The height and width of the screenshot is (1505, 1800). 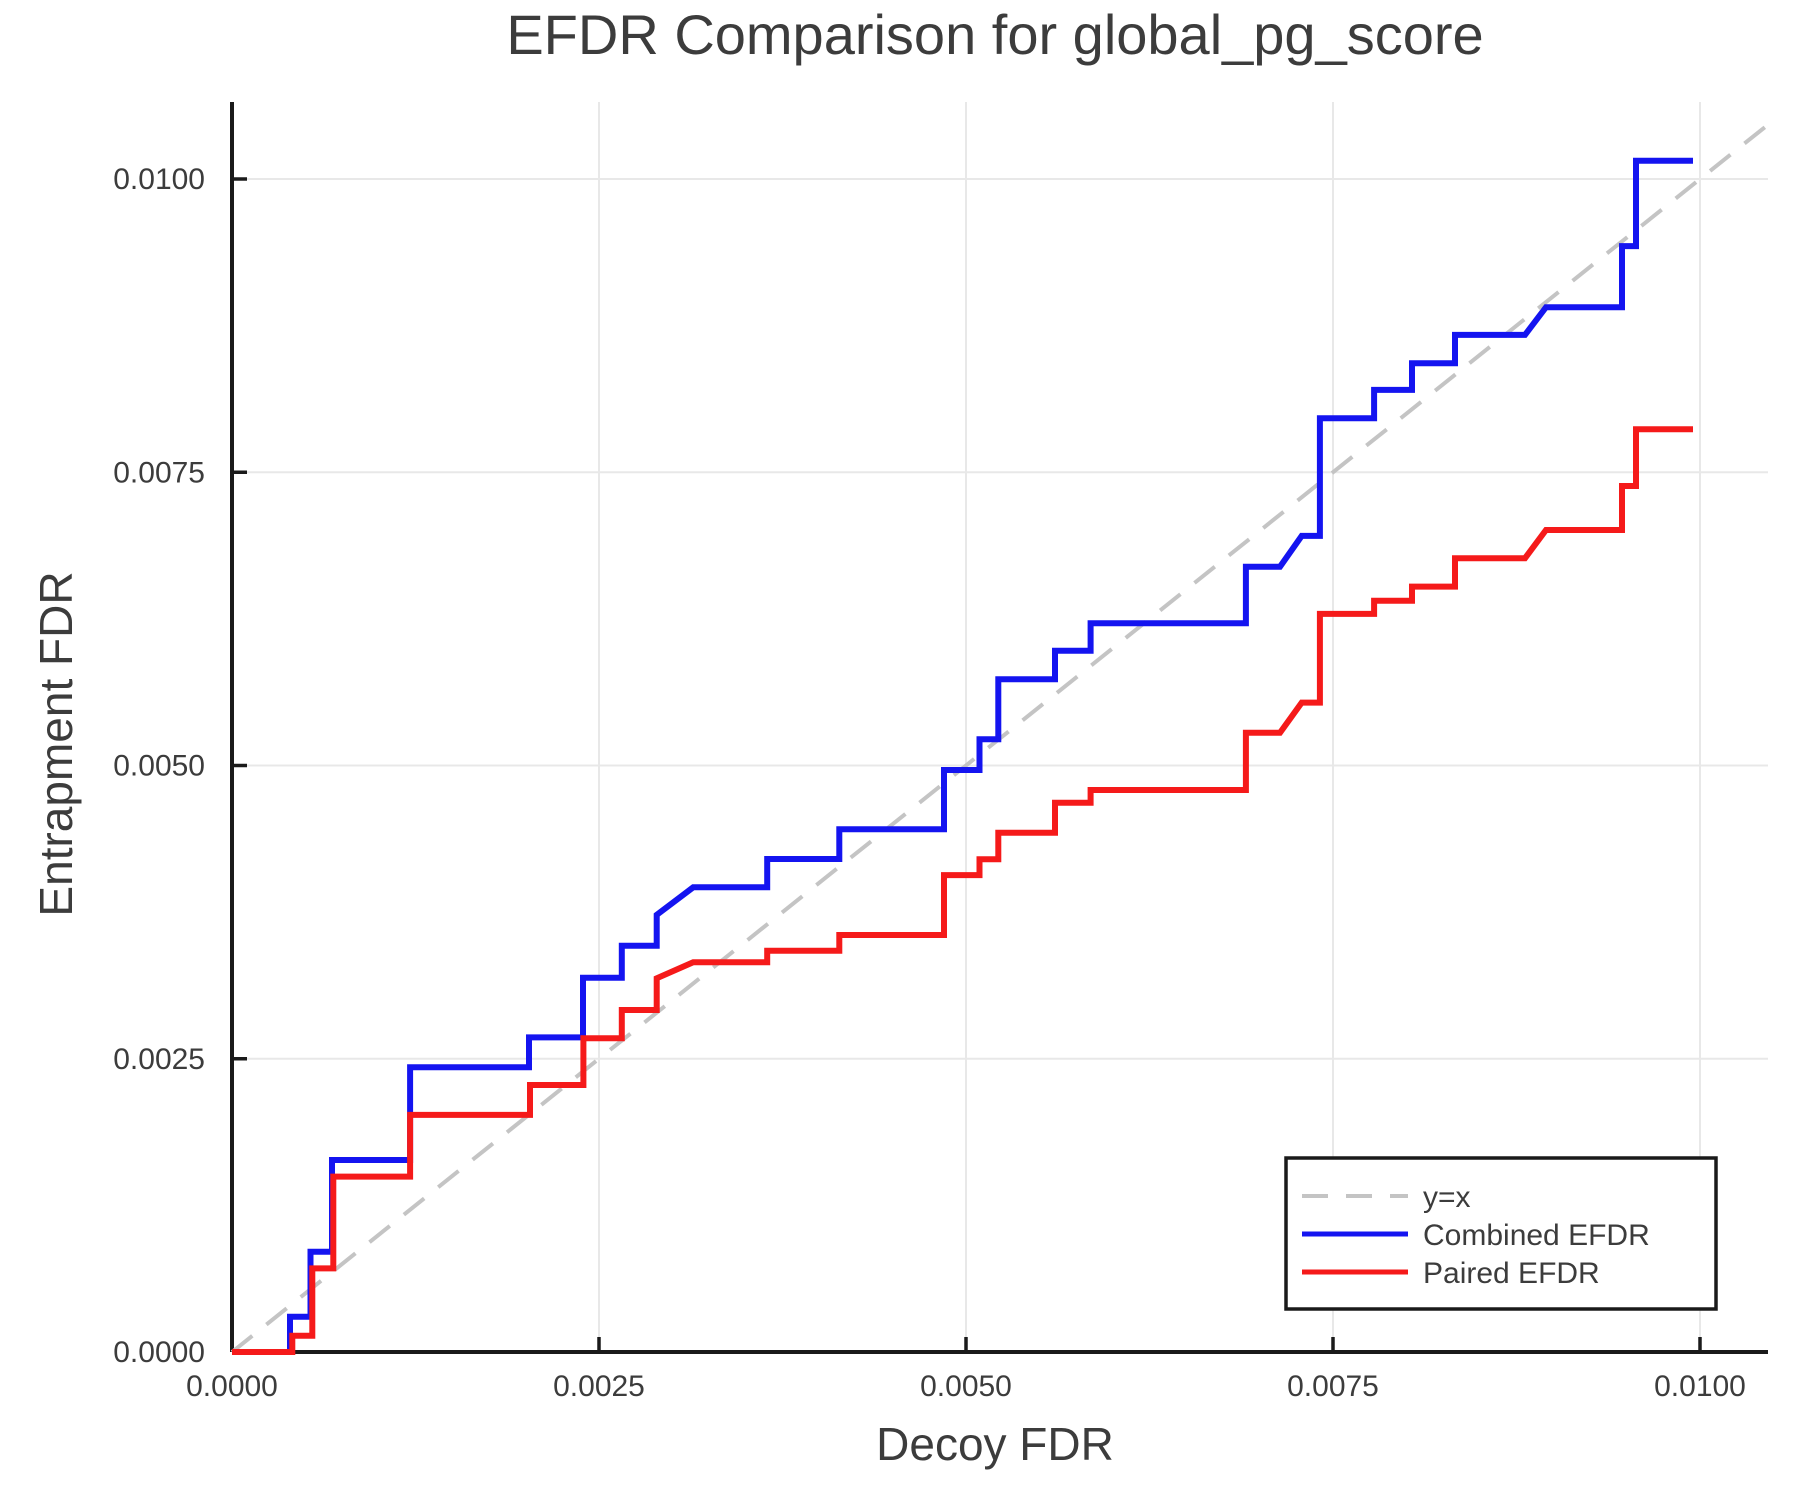 What do you see at coordinates (159, 179) in the screenshot?
I see `y-tick-label: 0.0100` at bounding box center [159, 179].